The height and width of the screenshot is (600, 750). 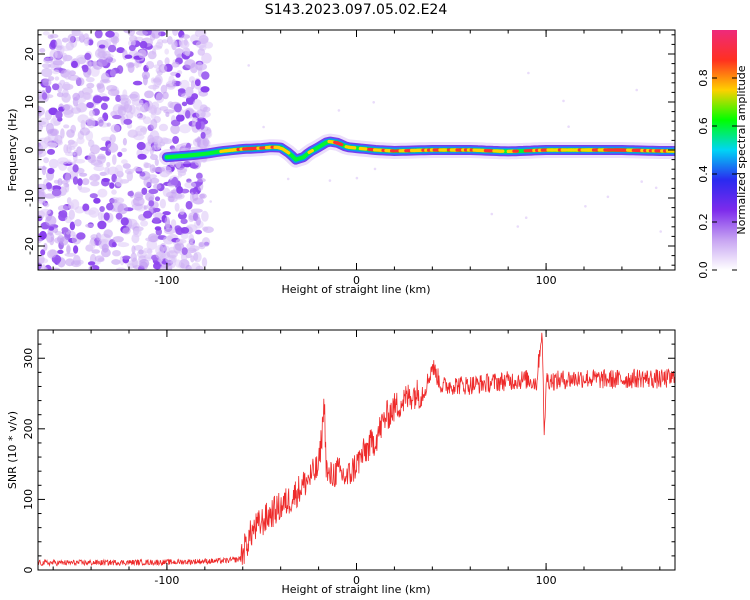 What do you see at coordinates (166, 280) in the screenshot?
I see `x-tick-label: -100` at bounding box center [166, 280].